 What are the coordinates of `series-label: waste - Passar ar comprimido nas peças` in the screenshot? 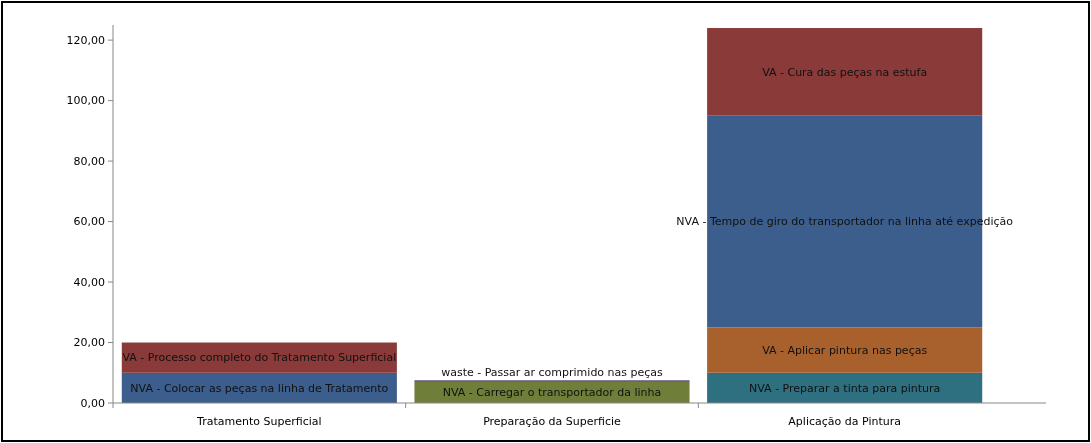 It's located at (552, 373).